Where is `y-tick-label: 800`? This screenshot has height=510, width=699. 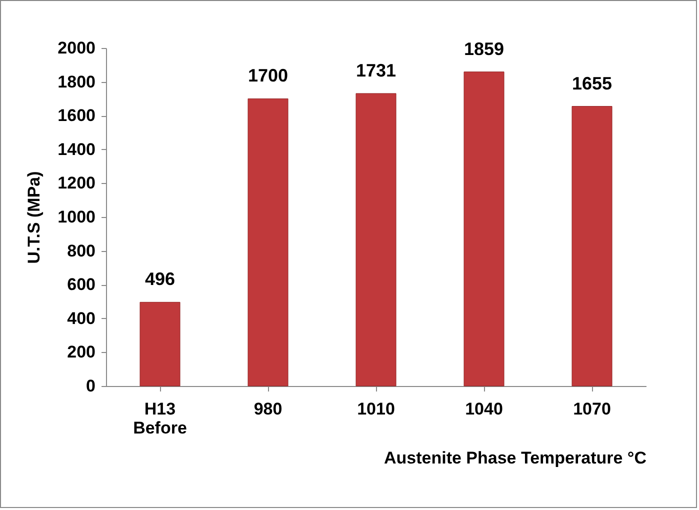
y-tick-label: 800 is located at coordinates (81, 250).